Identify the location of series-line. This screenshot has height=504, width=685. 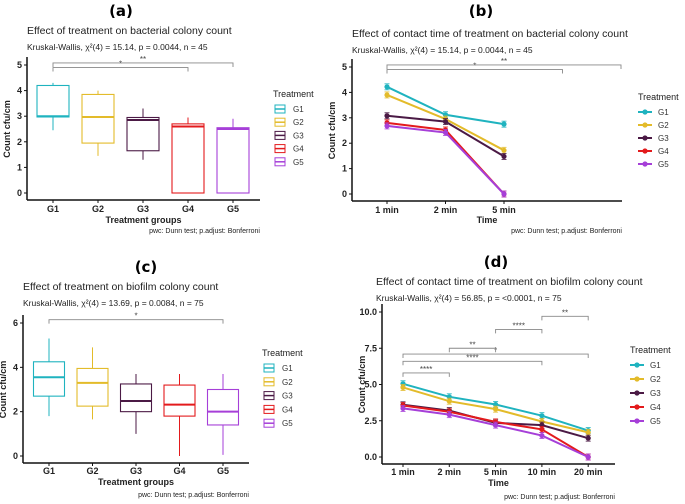
(445, 159).